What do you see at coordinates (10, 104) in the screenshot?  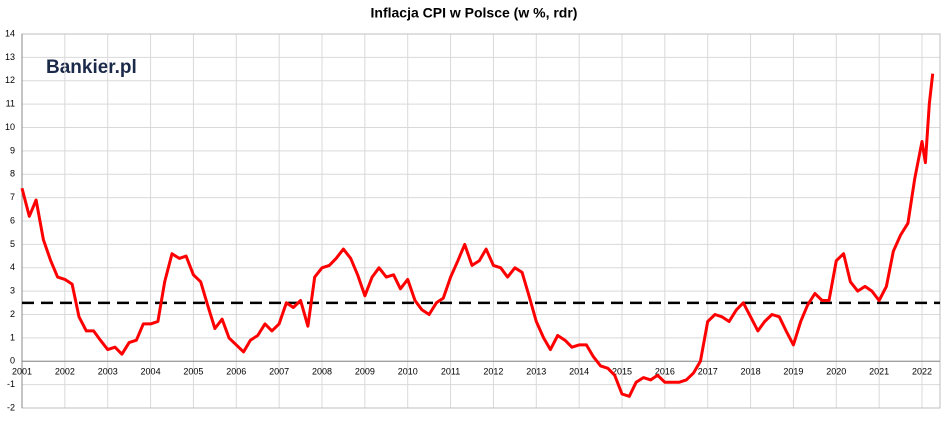 I see `y-tick-label: 11` at bounding box center [10, 104].